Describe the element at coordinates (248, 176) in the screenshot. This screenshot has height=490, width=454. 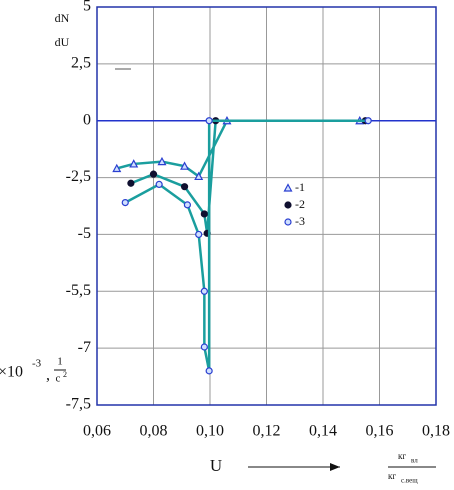
I see `series-line` at that location.